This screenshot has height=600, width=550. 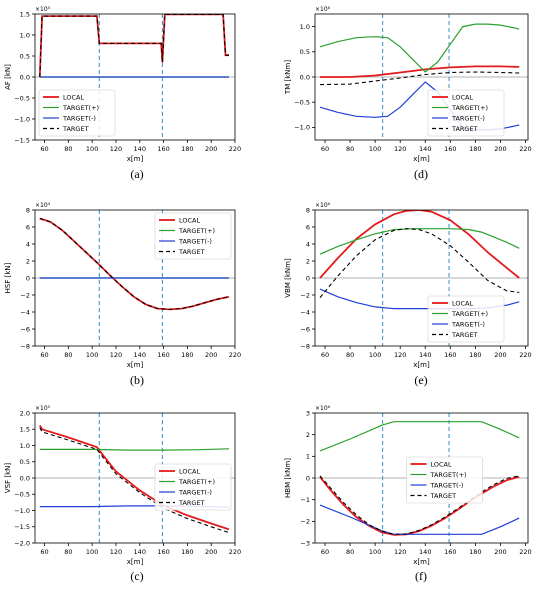 I want to click on panel-label: (b), so click(x=137, y=380).